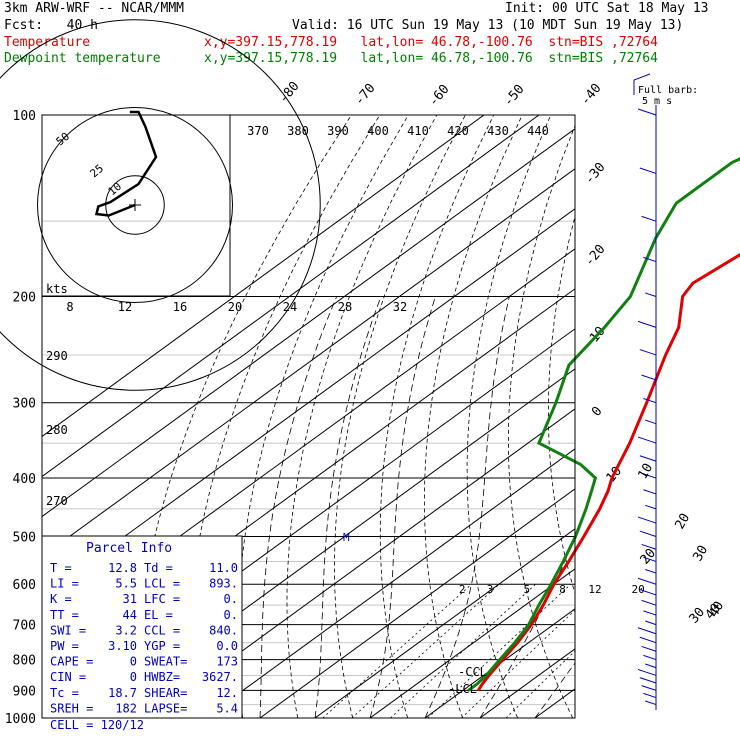  I want to click on parcel-field-value: 0, so click(133, 662).